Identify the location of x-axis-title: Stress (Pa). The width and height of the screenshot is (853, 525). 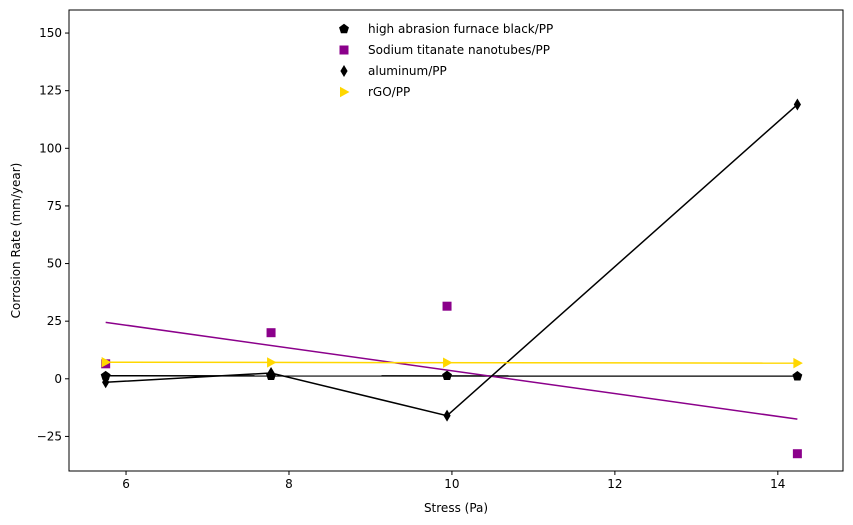
(456, 508).